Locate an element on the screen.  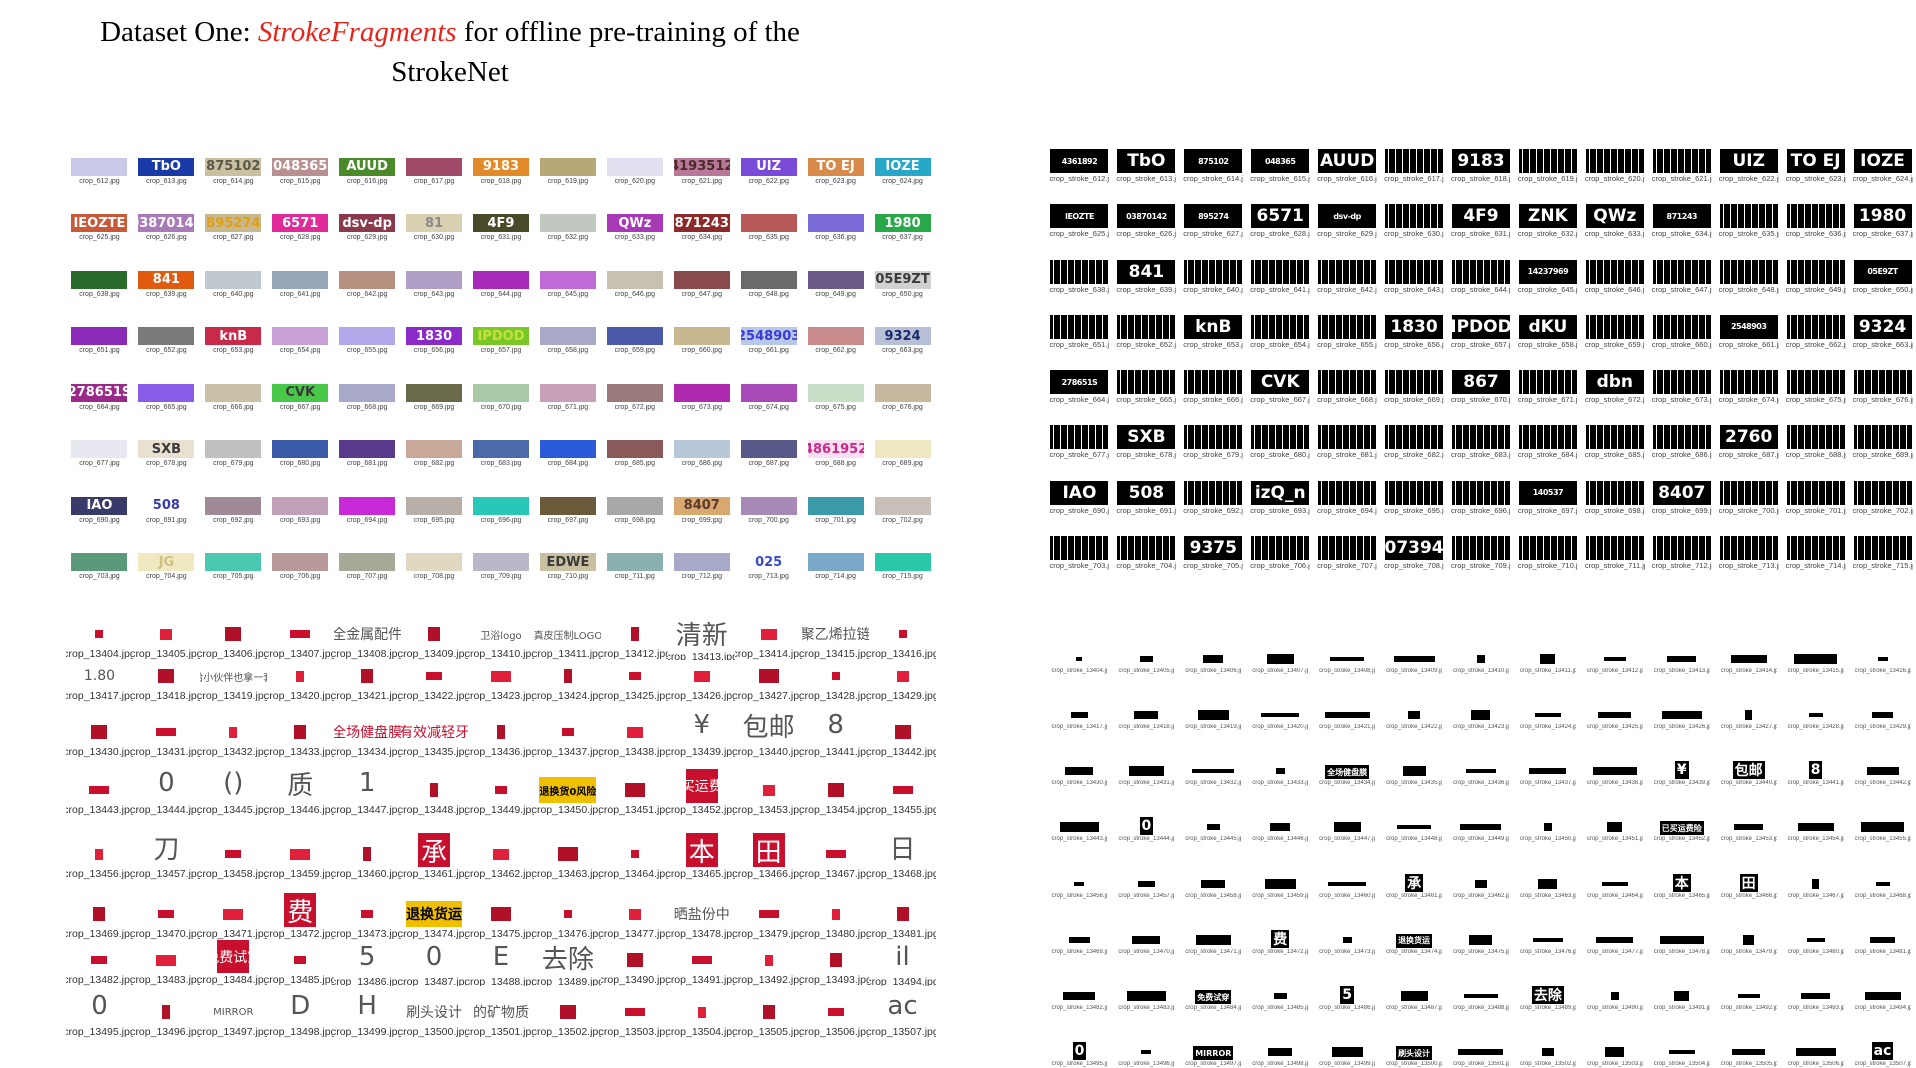
crop-cell: crop_645.jpg is located at coordinates (567, 269).